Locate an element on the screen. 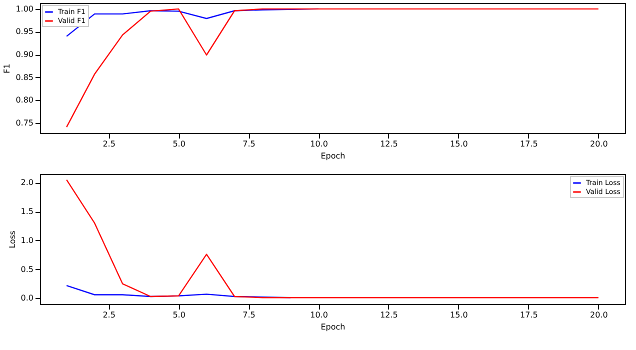 The height and width of the screenshot is (350, 636). y-tick-label: 0.85 is located at coordinates (25, 77).